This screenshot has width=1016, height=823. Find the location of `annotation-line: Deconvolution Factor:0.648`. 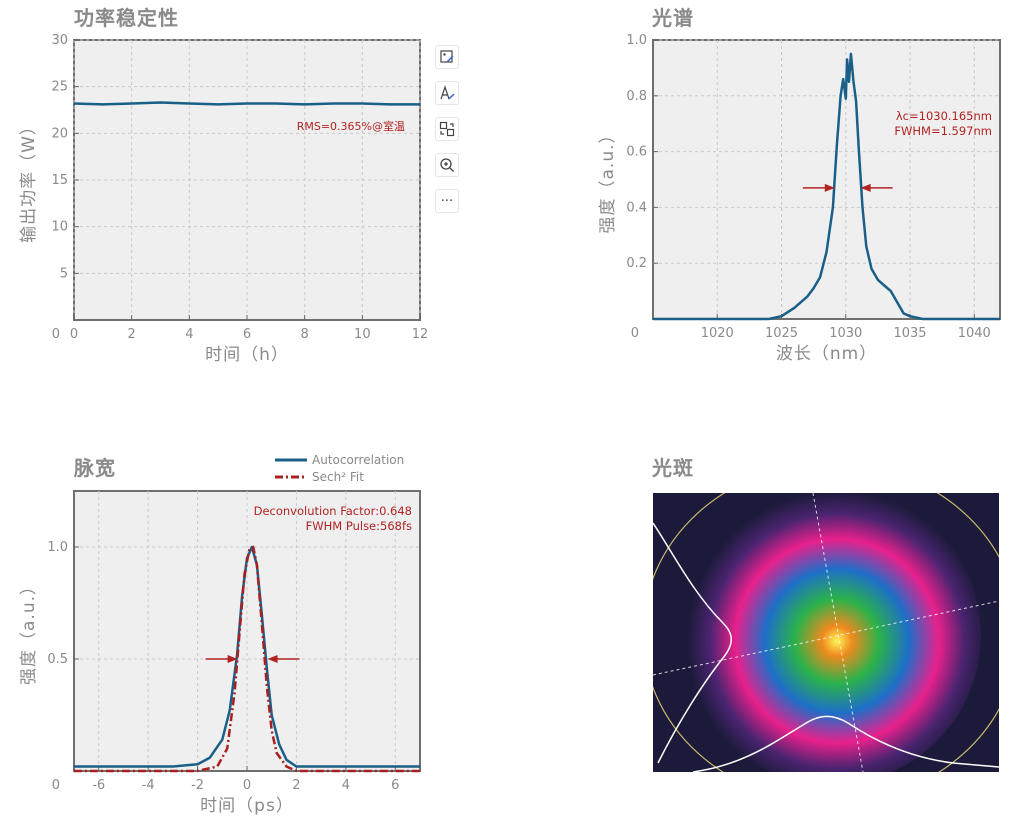

annotation-line: Deconvolution Factor:0.648 is located at coordinates (333, 511).